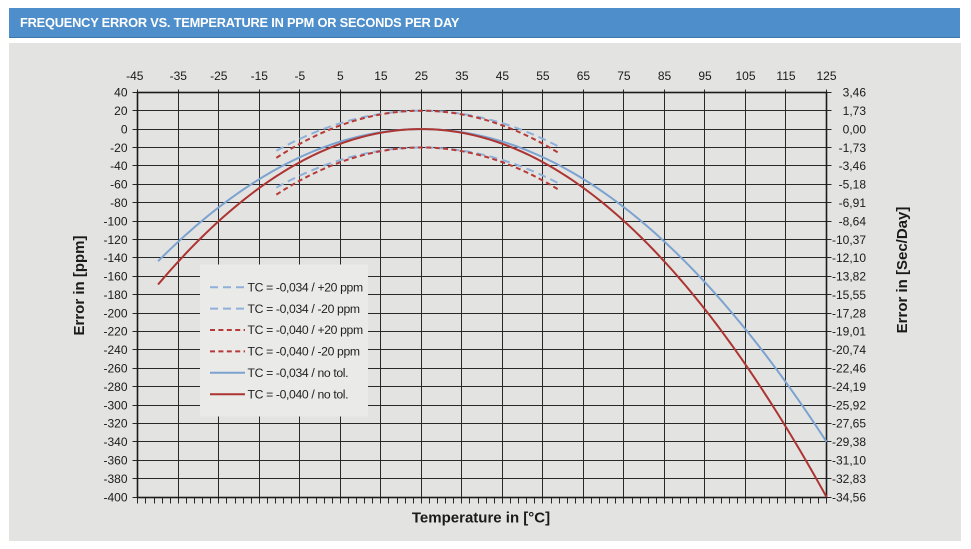 The height and width of the screenshot is (549, 971). What do you see at coordinates (849, 497) in the screenshot?
I see `svg-text: -34,56` at bounding box center [849, 497].